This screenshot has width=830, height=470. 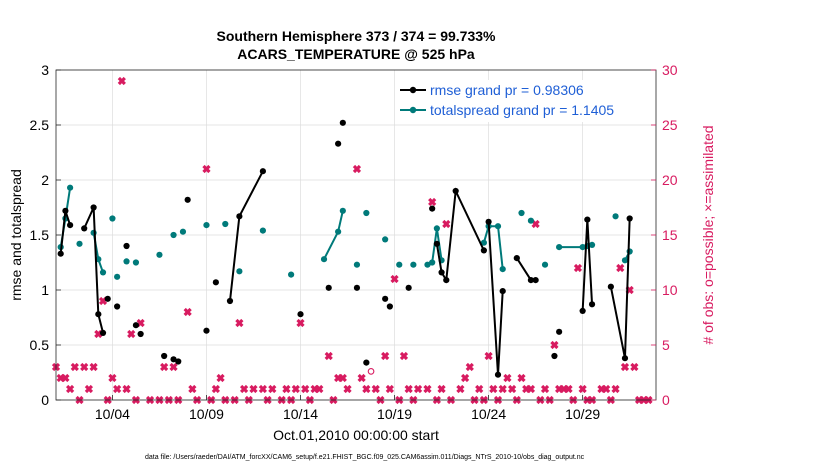 What do you see at coordinates (582, 414) in the screenshot?
I see `x-tick-label: 10/29` at bounding box center [582, 414].